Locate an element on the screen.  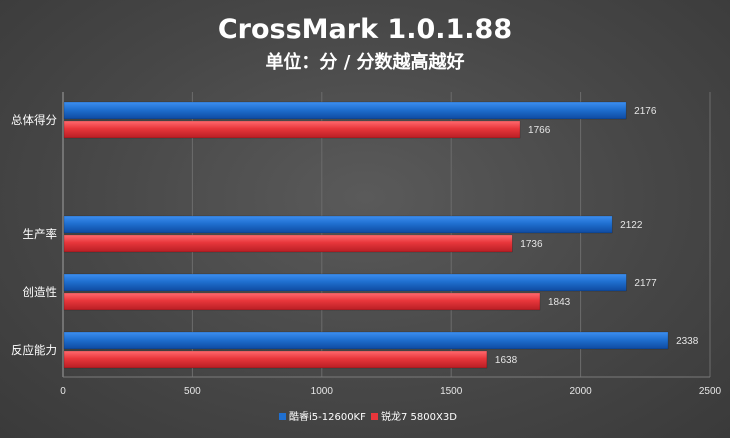
chart-title: CrossMark 1.0.1.88 is located at coordinates (365, 29).